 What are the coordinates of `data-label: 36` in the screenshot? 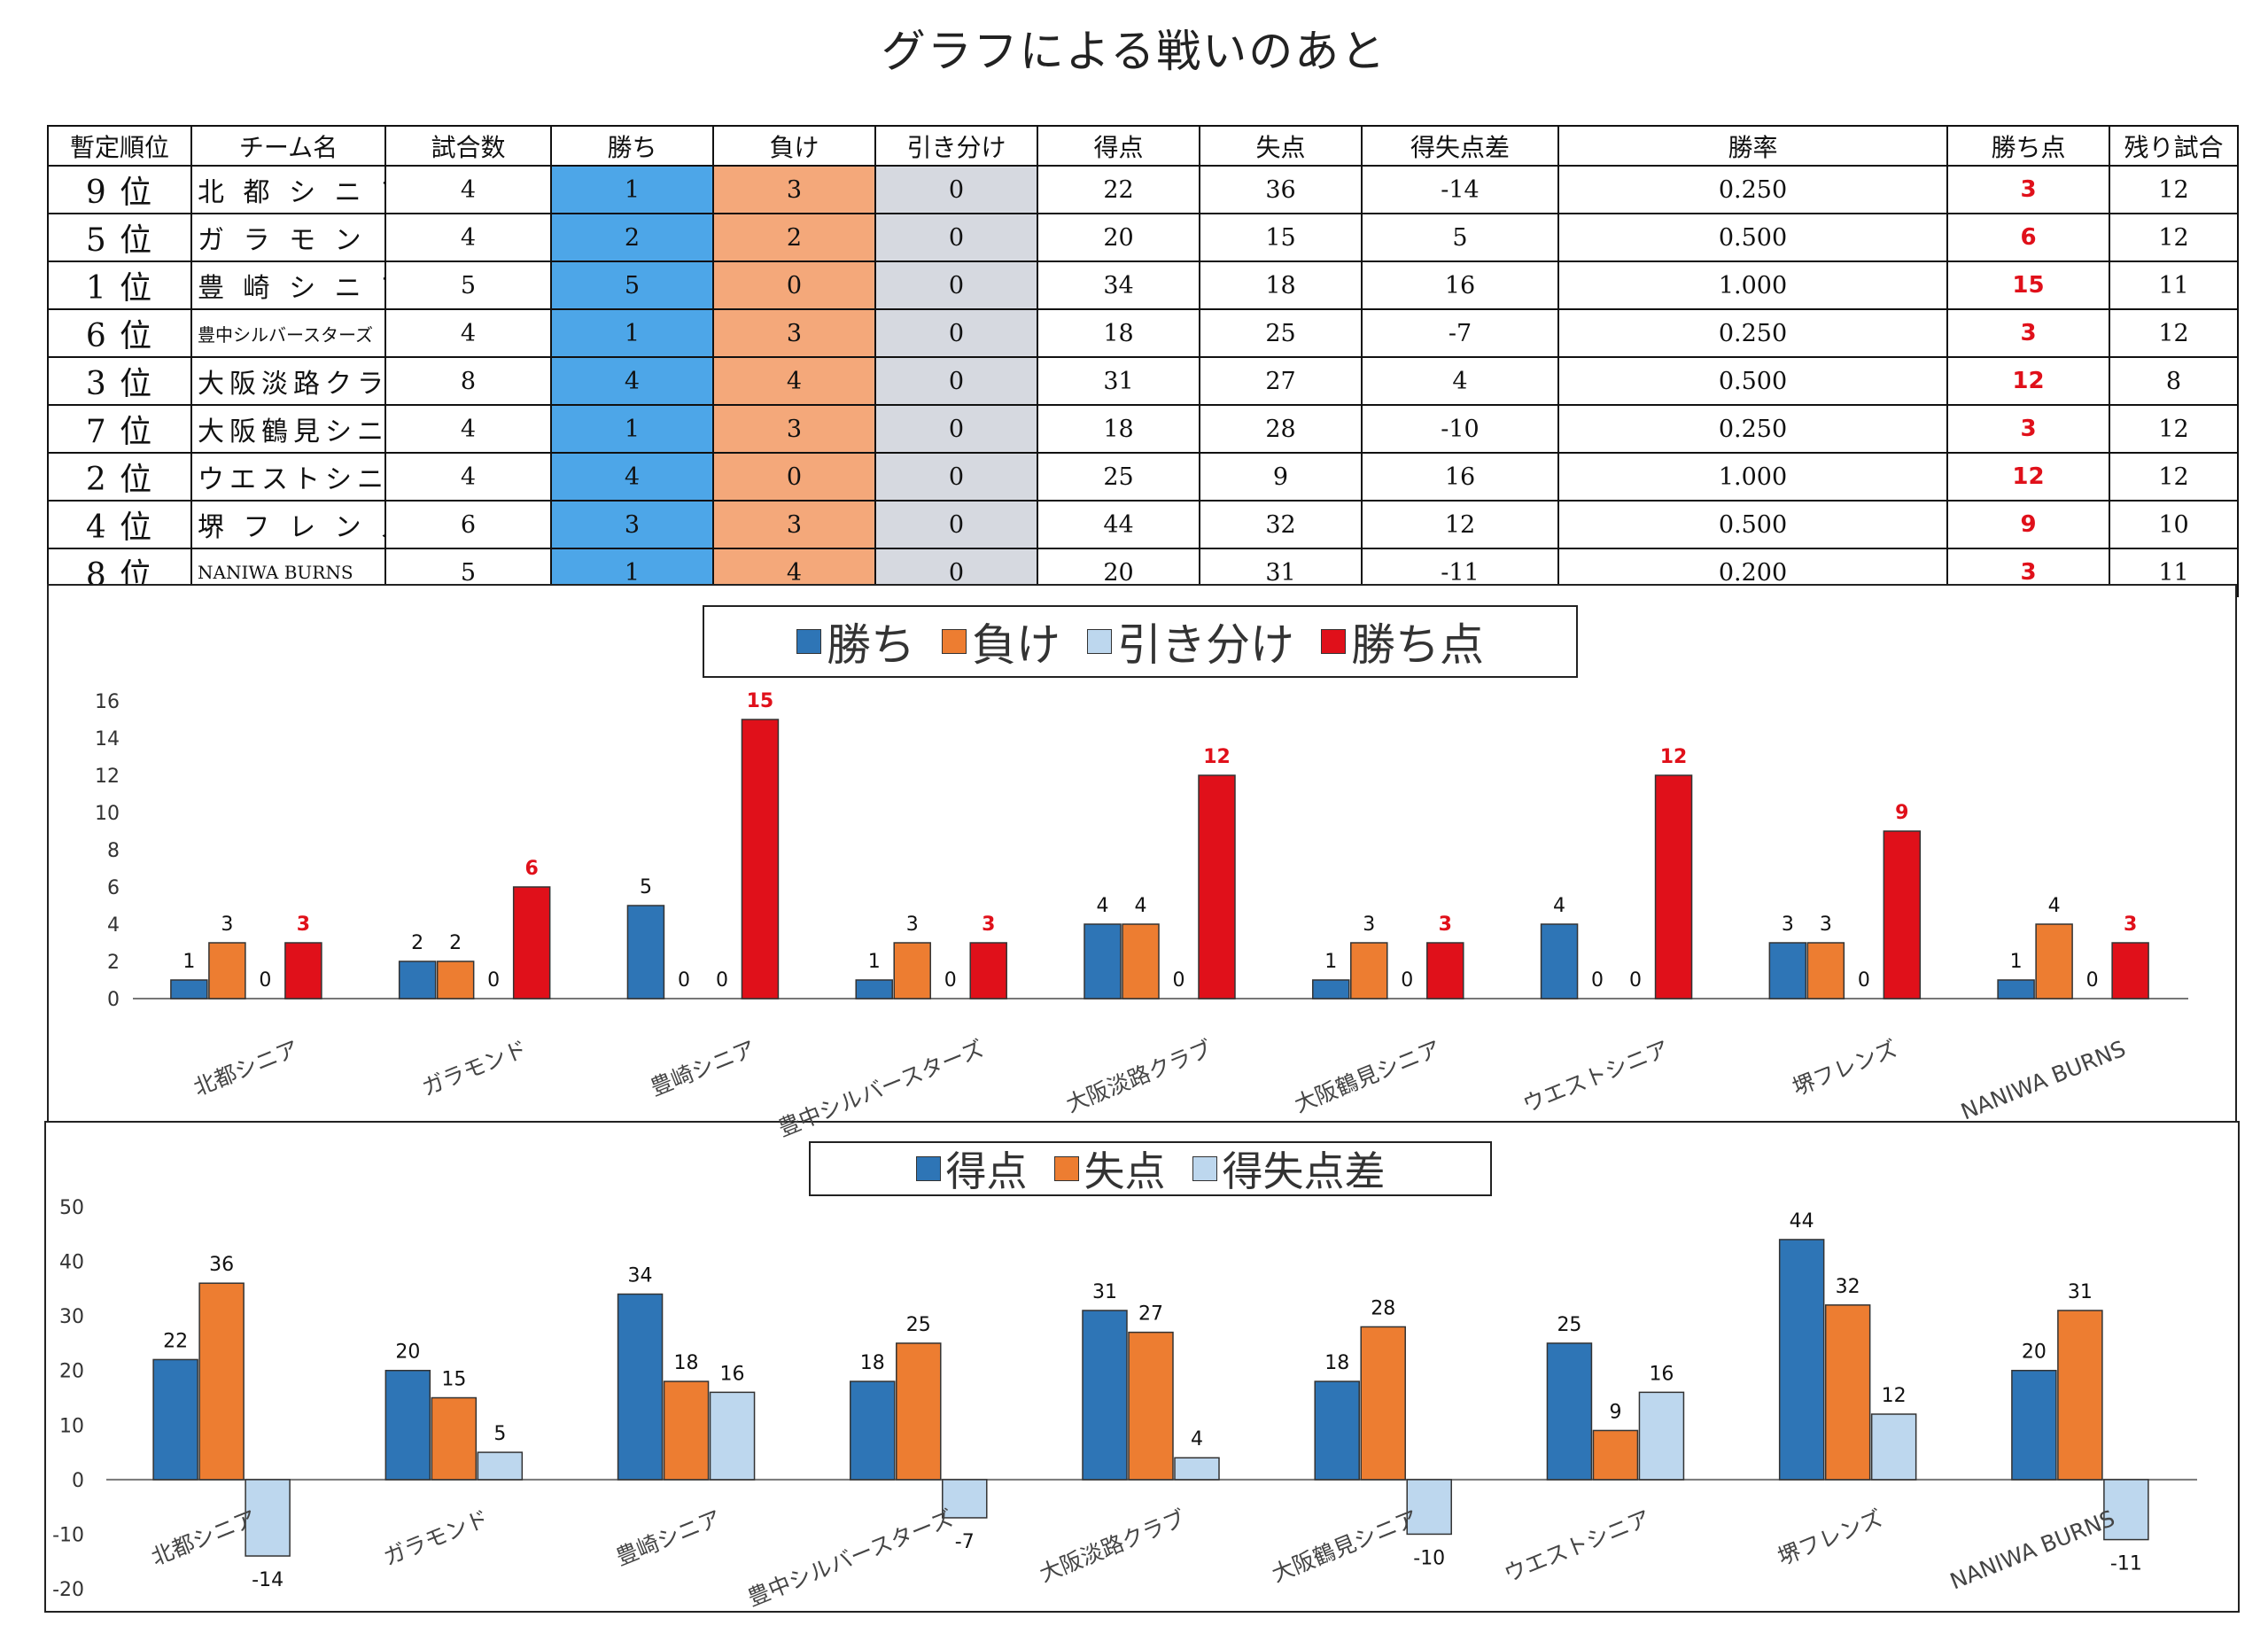 It's located at (221, 1265).